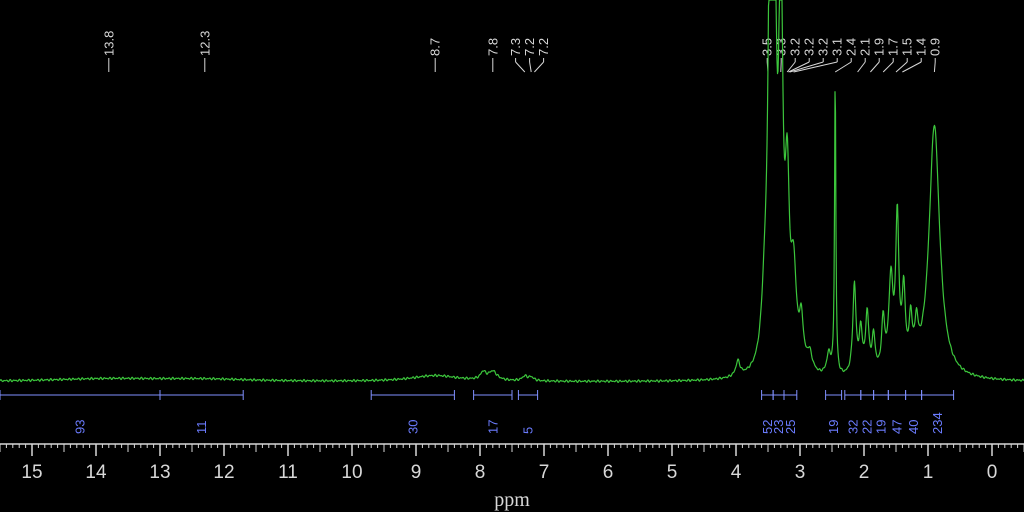  I want to click on integral-region: 5, so click(528, 412).